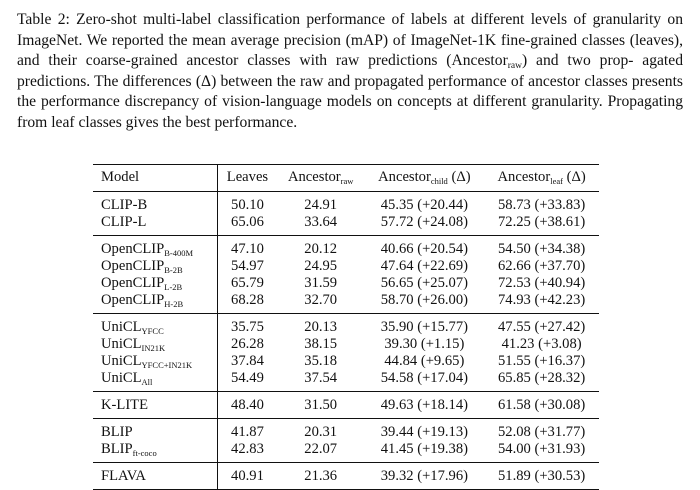  What do you see at coordinates (155, 429) in the screenshot?
I see `model-name: BLIP` at bounding box center [155, 429].